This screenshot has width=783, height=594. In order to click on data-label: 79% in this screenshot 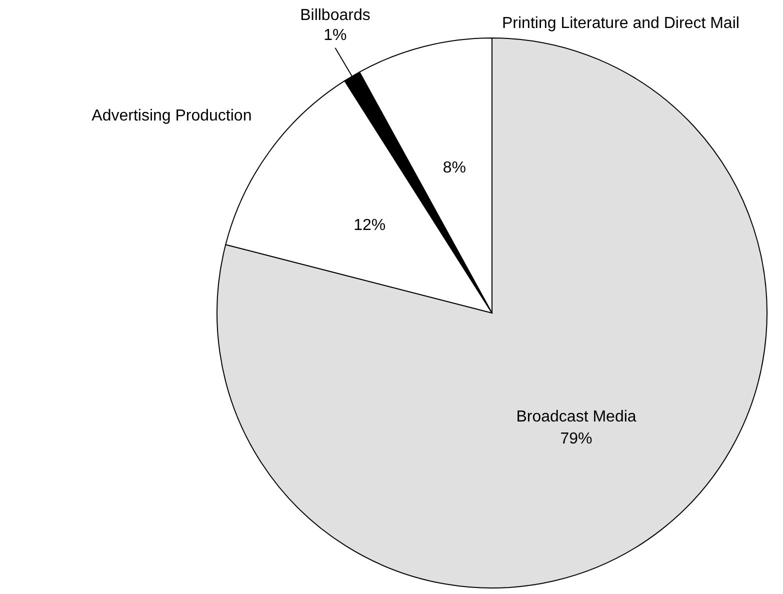, I will do `click(576, 439)`.